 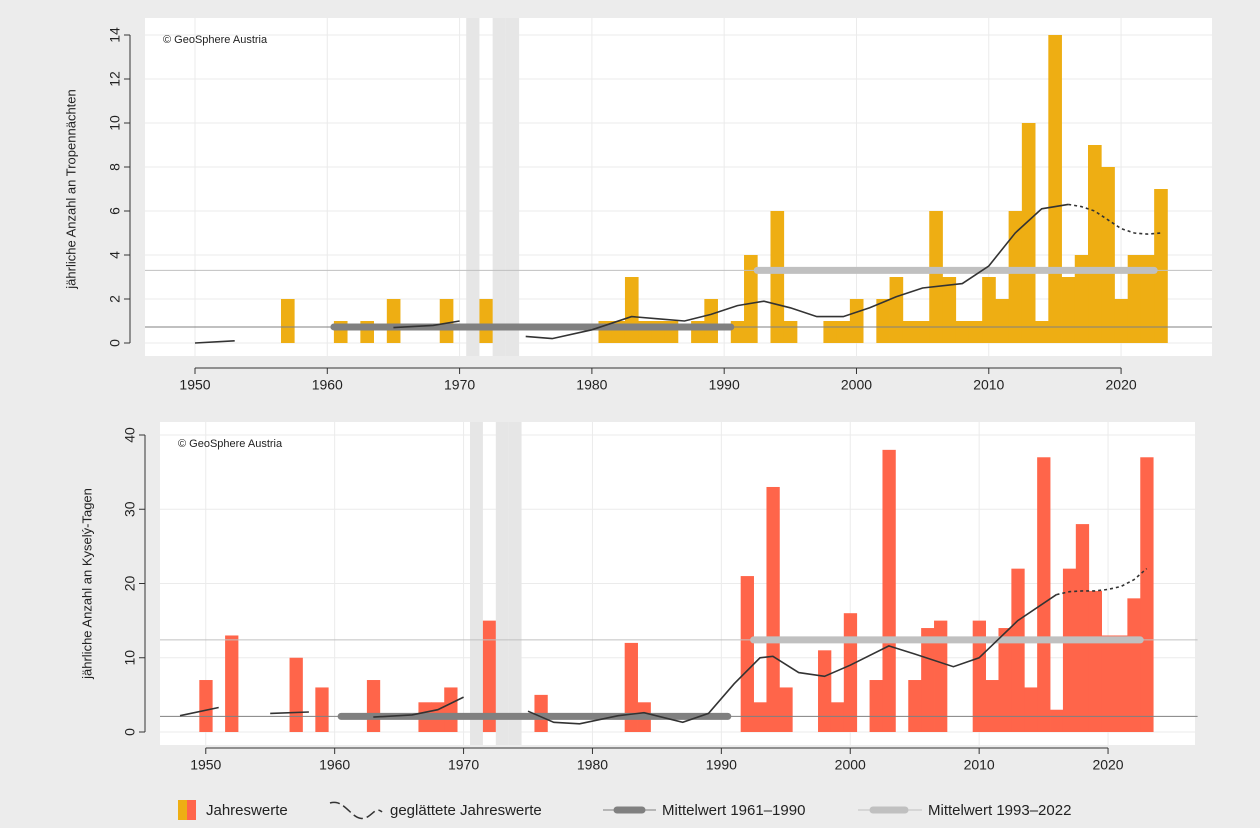 What do you see at coordinates (247, 810) in the screenshot?
I see `legend-label: Jahreswerte` at bounding box center [247, 810].